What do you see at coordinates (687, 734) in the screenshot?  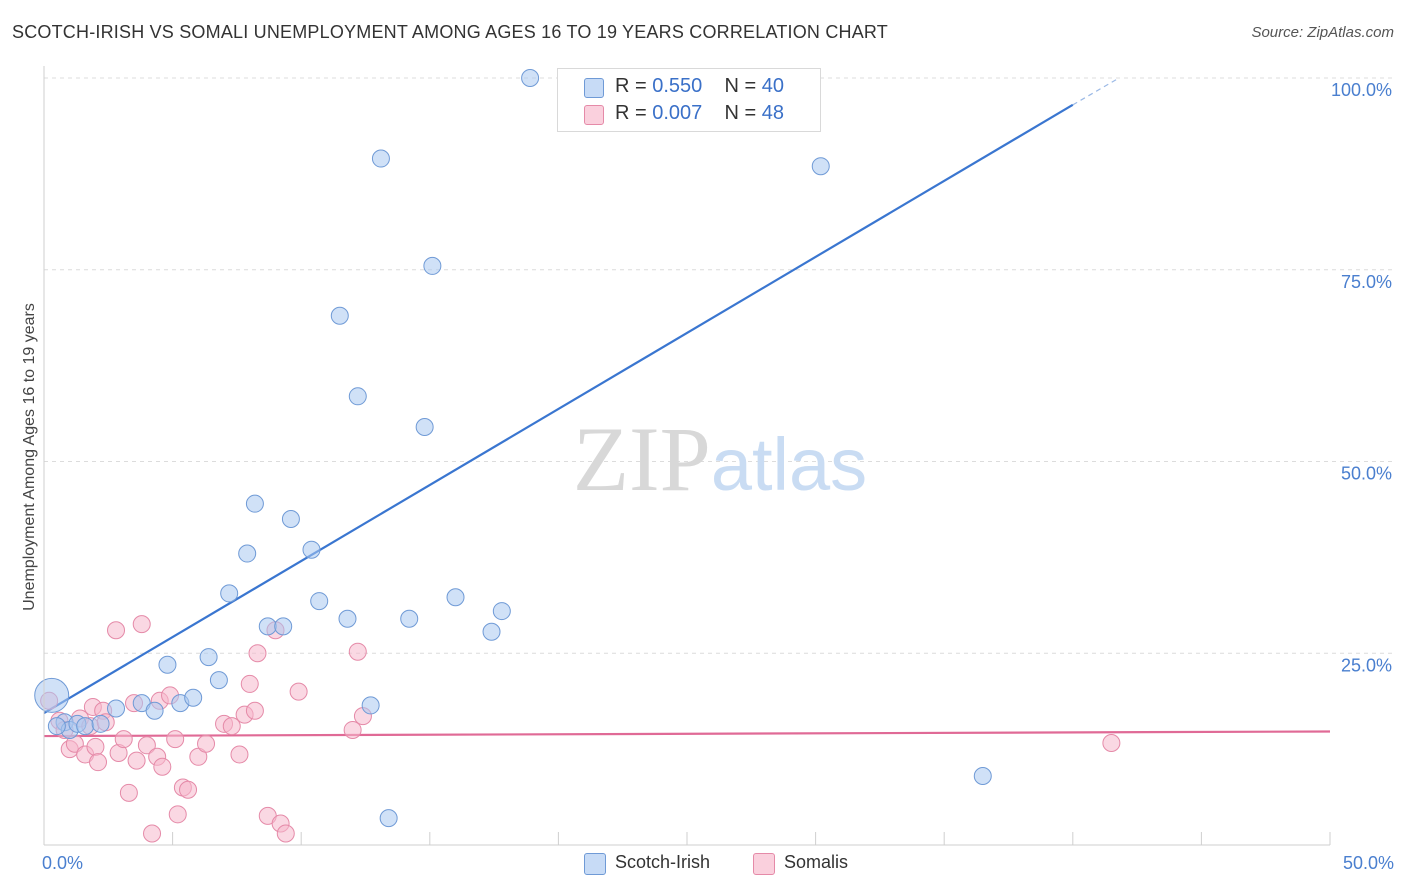 I see `trendline-somalis` at bounding box center [687, 734].